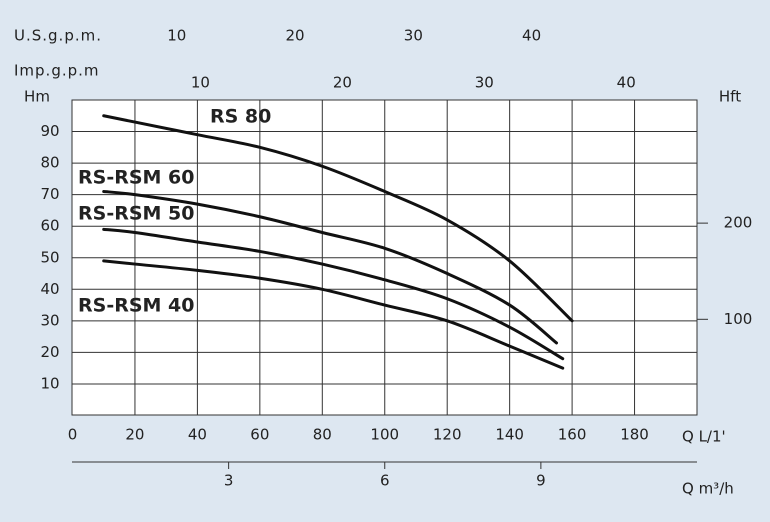  I want to click on x-tick-label: 60, so click(259, 435).